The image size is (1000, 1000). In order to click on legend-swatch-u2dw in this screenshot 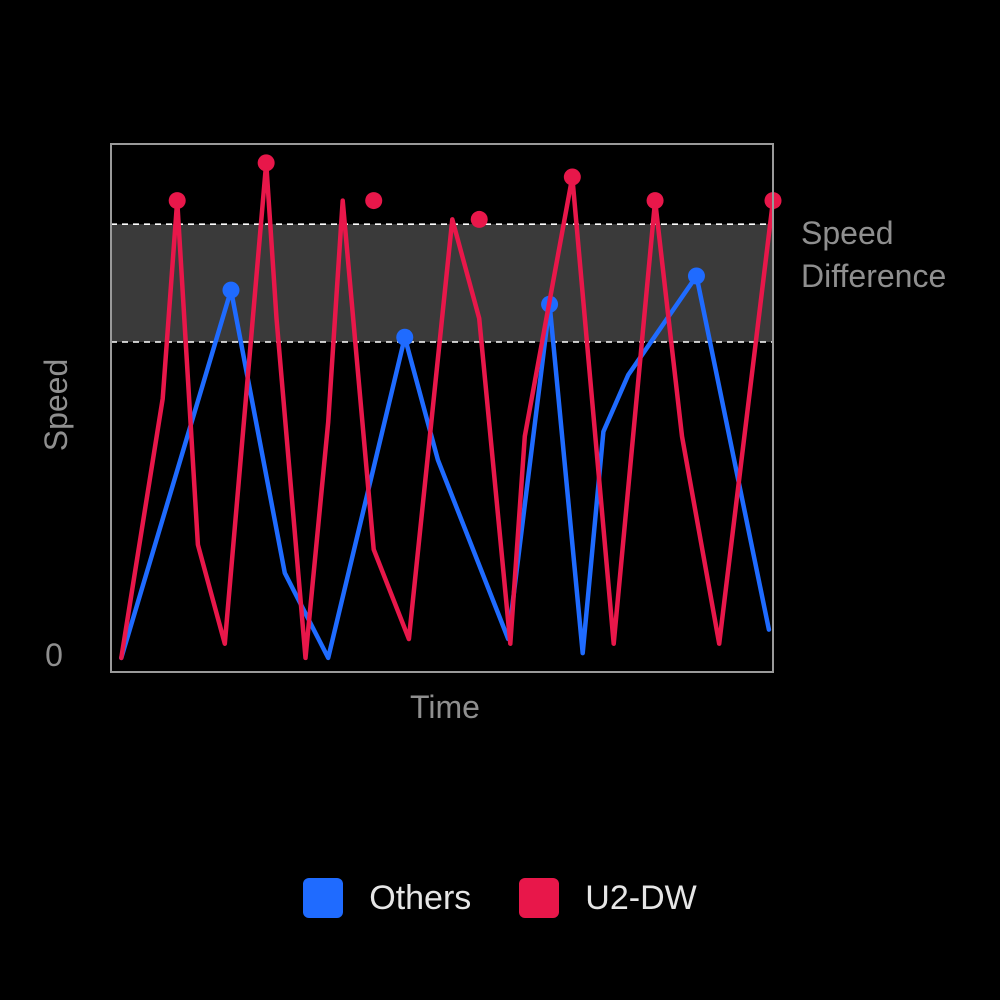, I will do `click(539, 898)`.